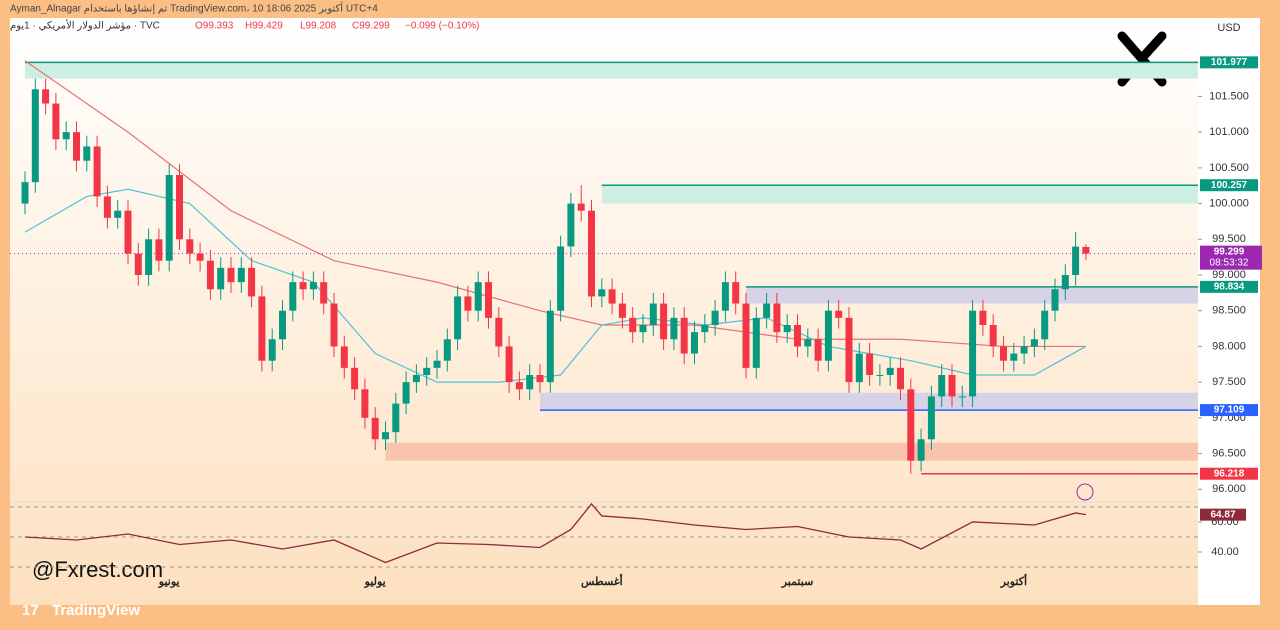 This screenshot has height=630, width=1280. Describe the element at coordinates (1229, 275) in the screenshot. I see `y-tick-label: 99.000` at that location.